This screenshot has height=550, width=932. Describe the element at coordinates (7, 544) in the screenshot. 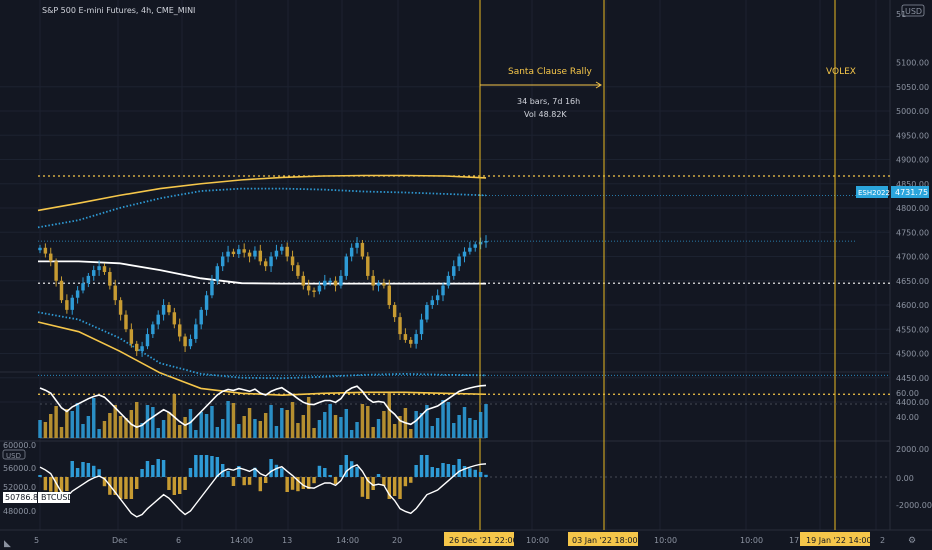

I see `tradingview-logo-icon: ◣` at that location.